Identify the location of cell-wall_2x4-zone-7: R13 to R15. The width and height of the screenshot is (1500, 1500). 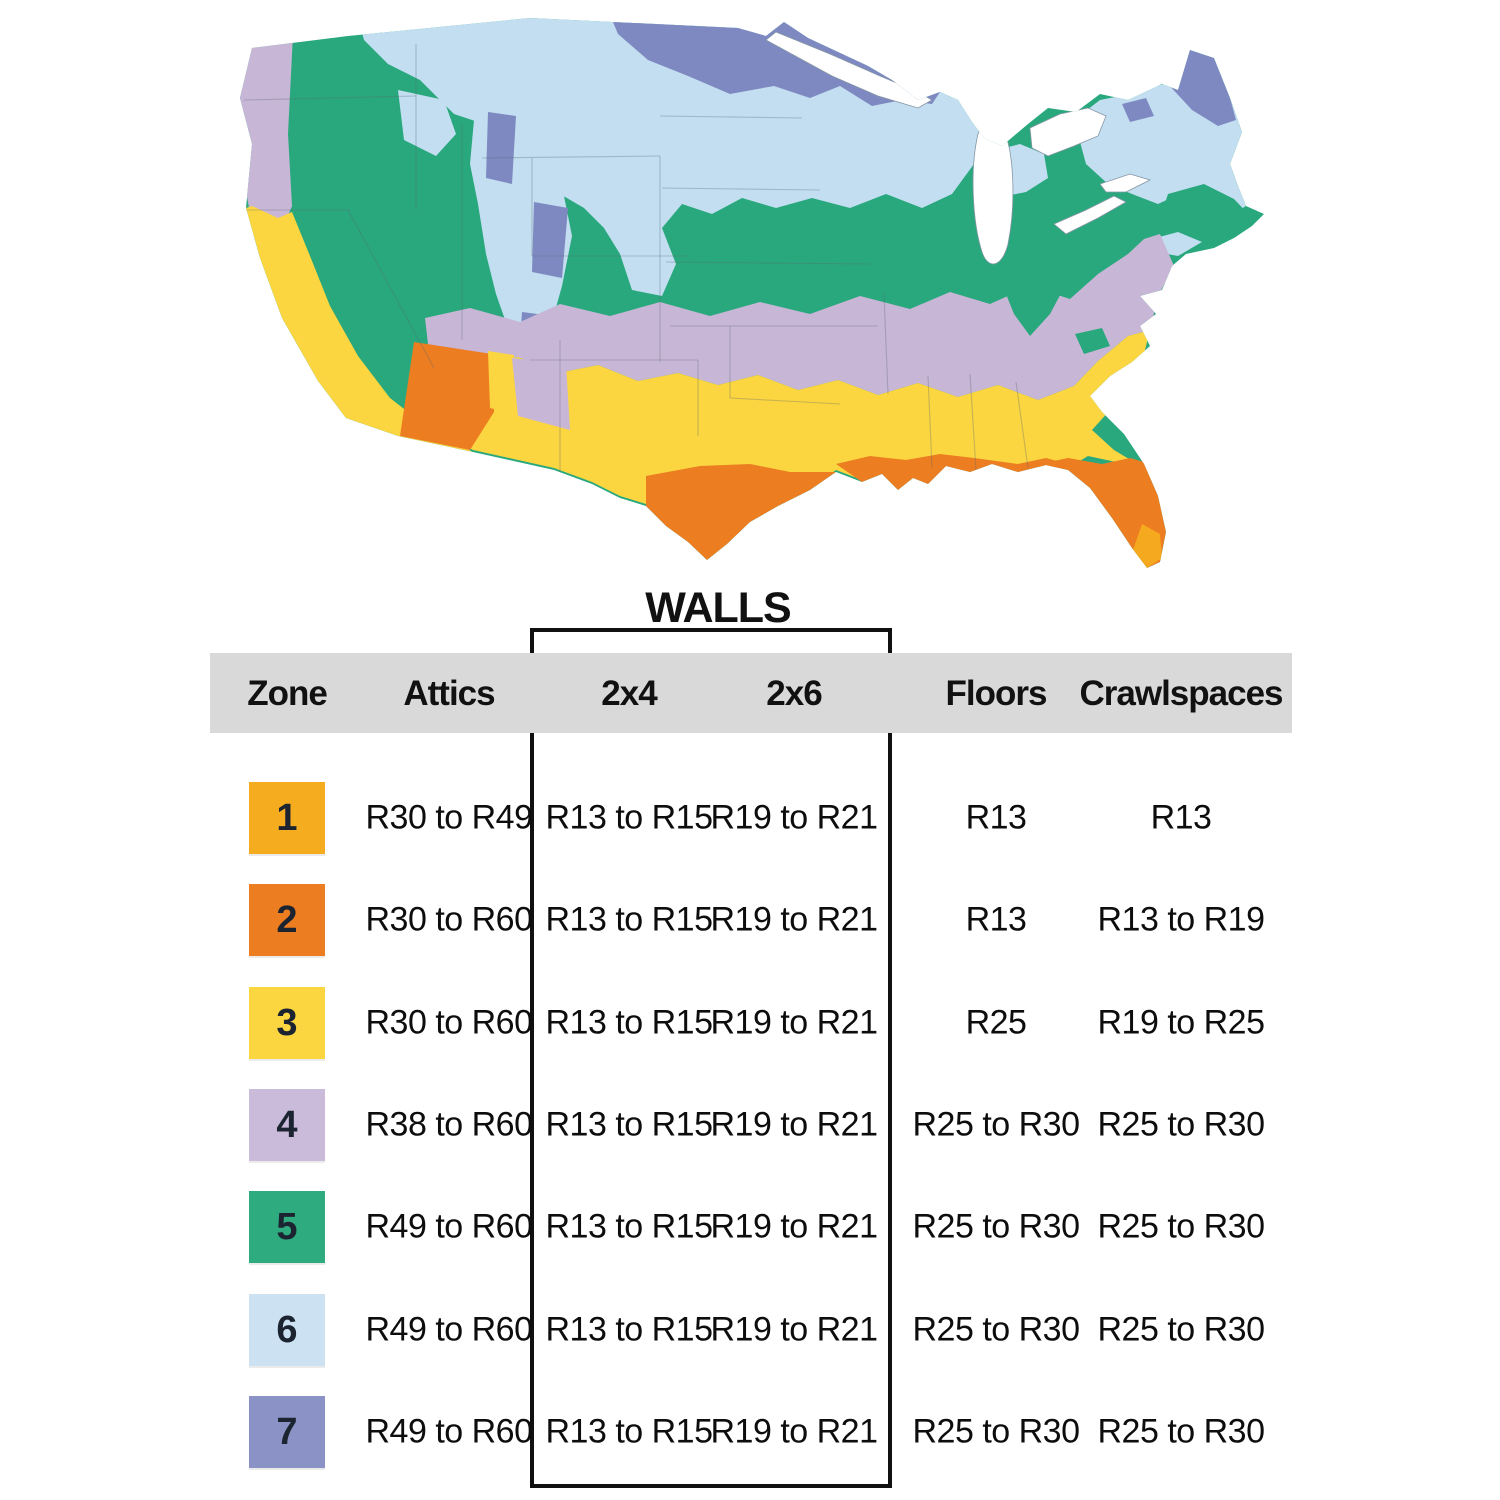
(629, 1431).